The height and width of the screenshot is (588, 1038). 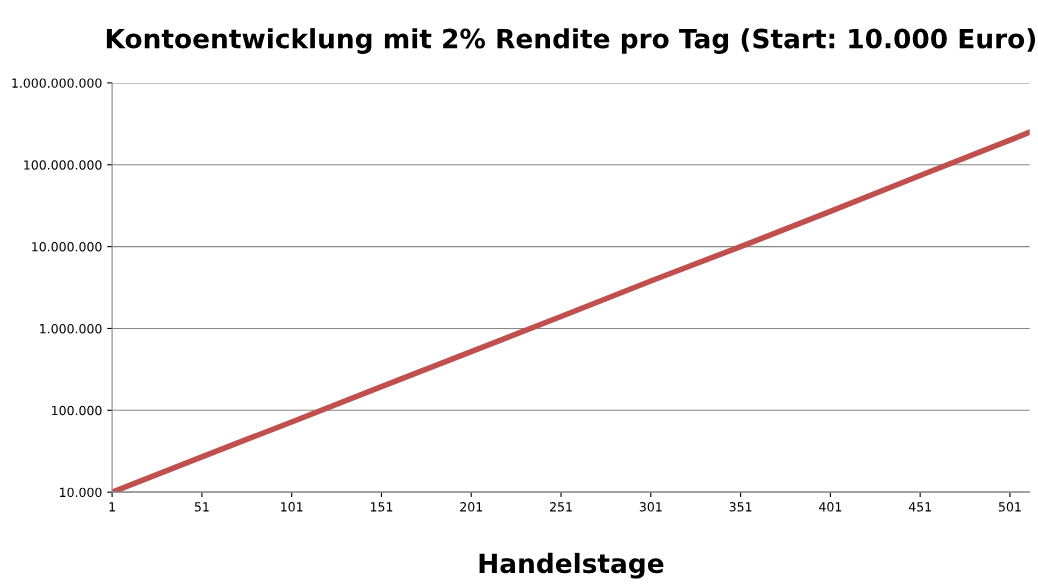 What do you see at coordinates (471, 507) in the screenshot?
I see `x-tick-label: 201` at bounding box center [471, 507].